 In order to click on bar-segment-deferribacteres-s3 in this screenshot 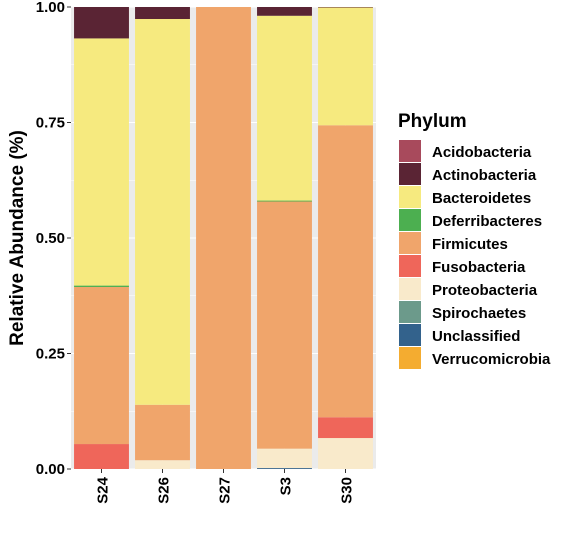, I will do `click(284, 201)`.